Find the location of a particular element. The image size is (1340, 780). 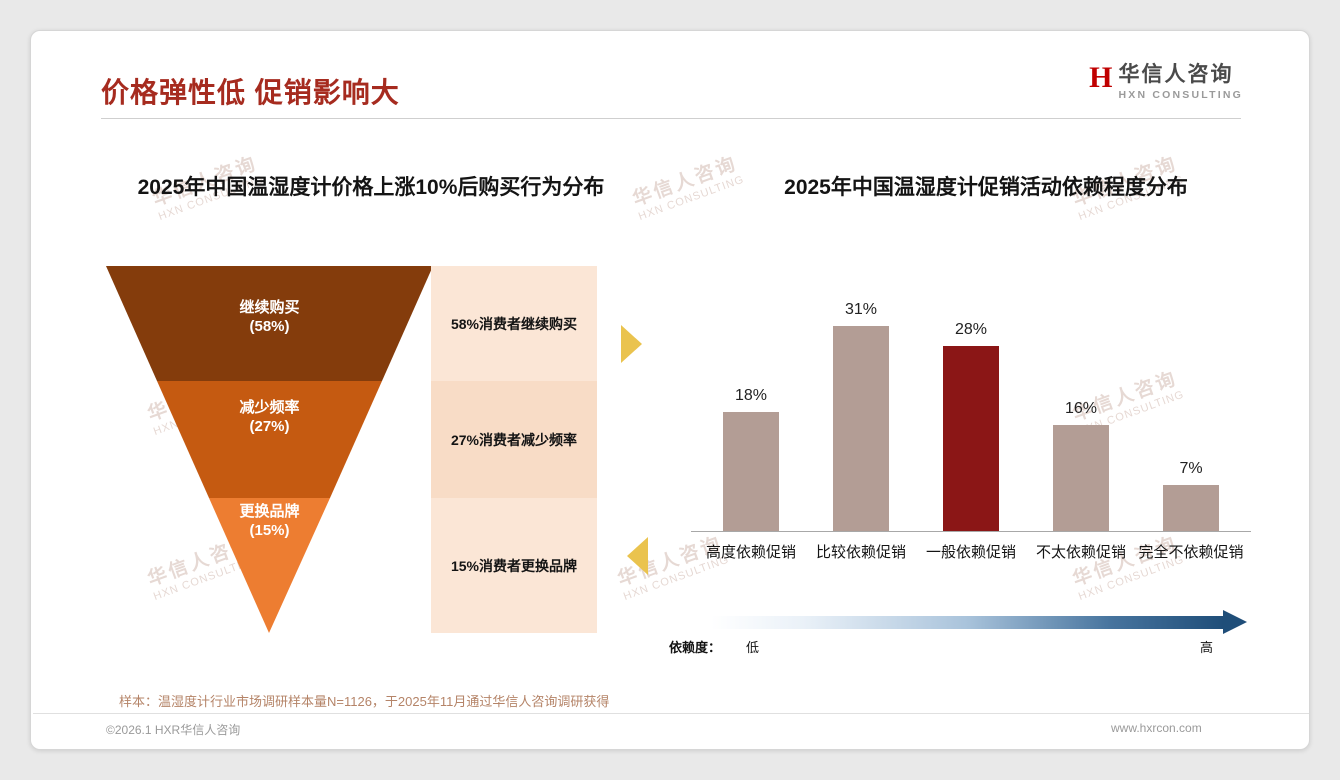

bar-group: 16% is located at coordinates (1081, 408).